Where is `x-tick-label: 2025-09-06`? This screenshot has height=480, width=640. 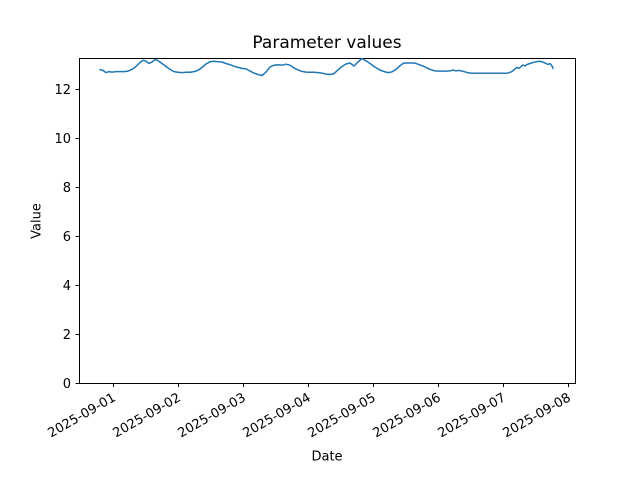 x-tick-label: 2025-09-06 is located at coordinates (407, 415).